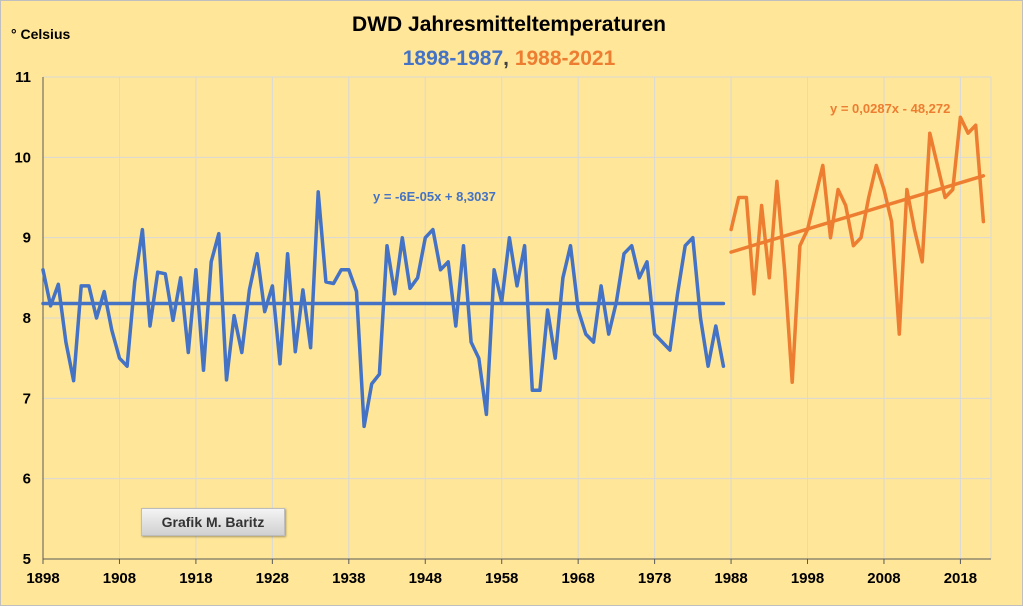 The image size is (1023, 606). I want to click on subtitle-part-1898-1987: 1898-1987, so click(453, 58).